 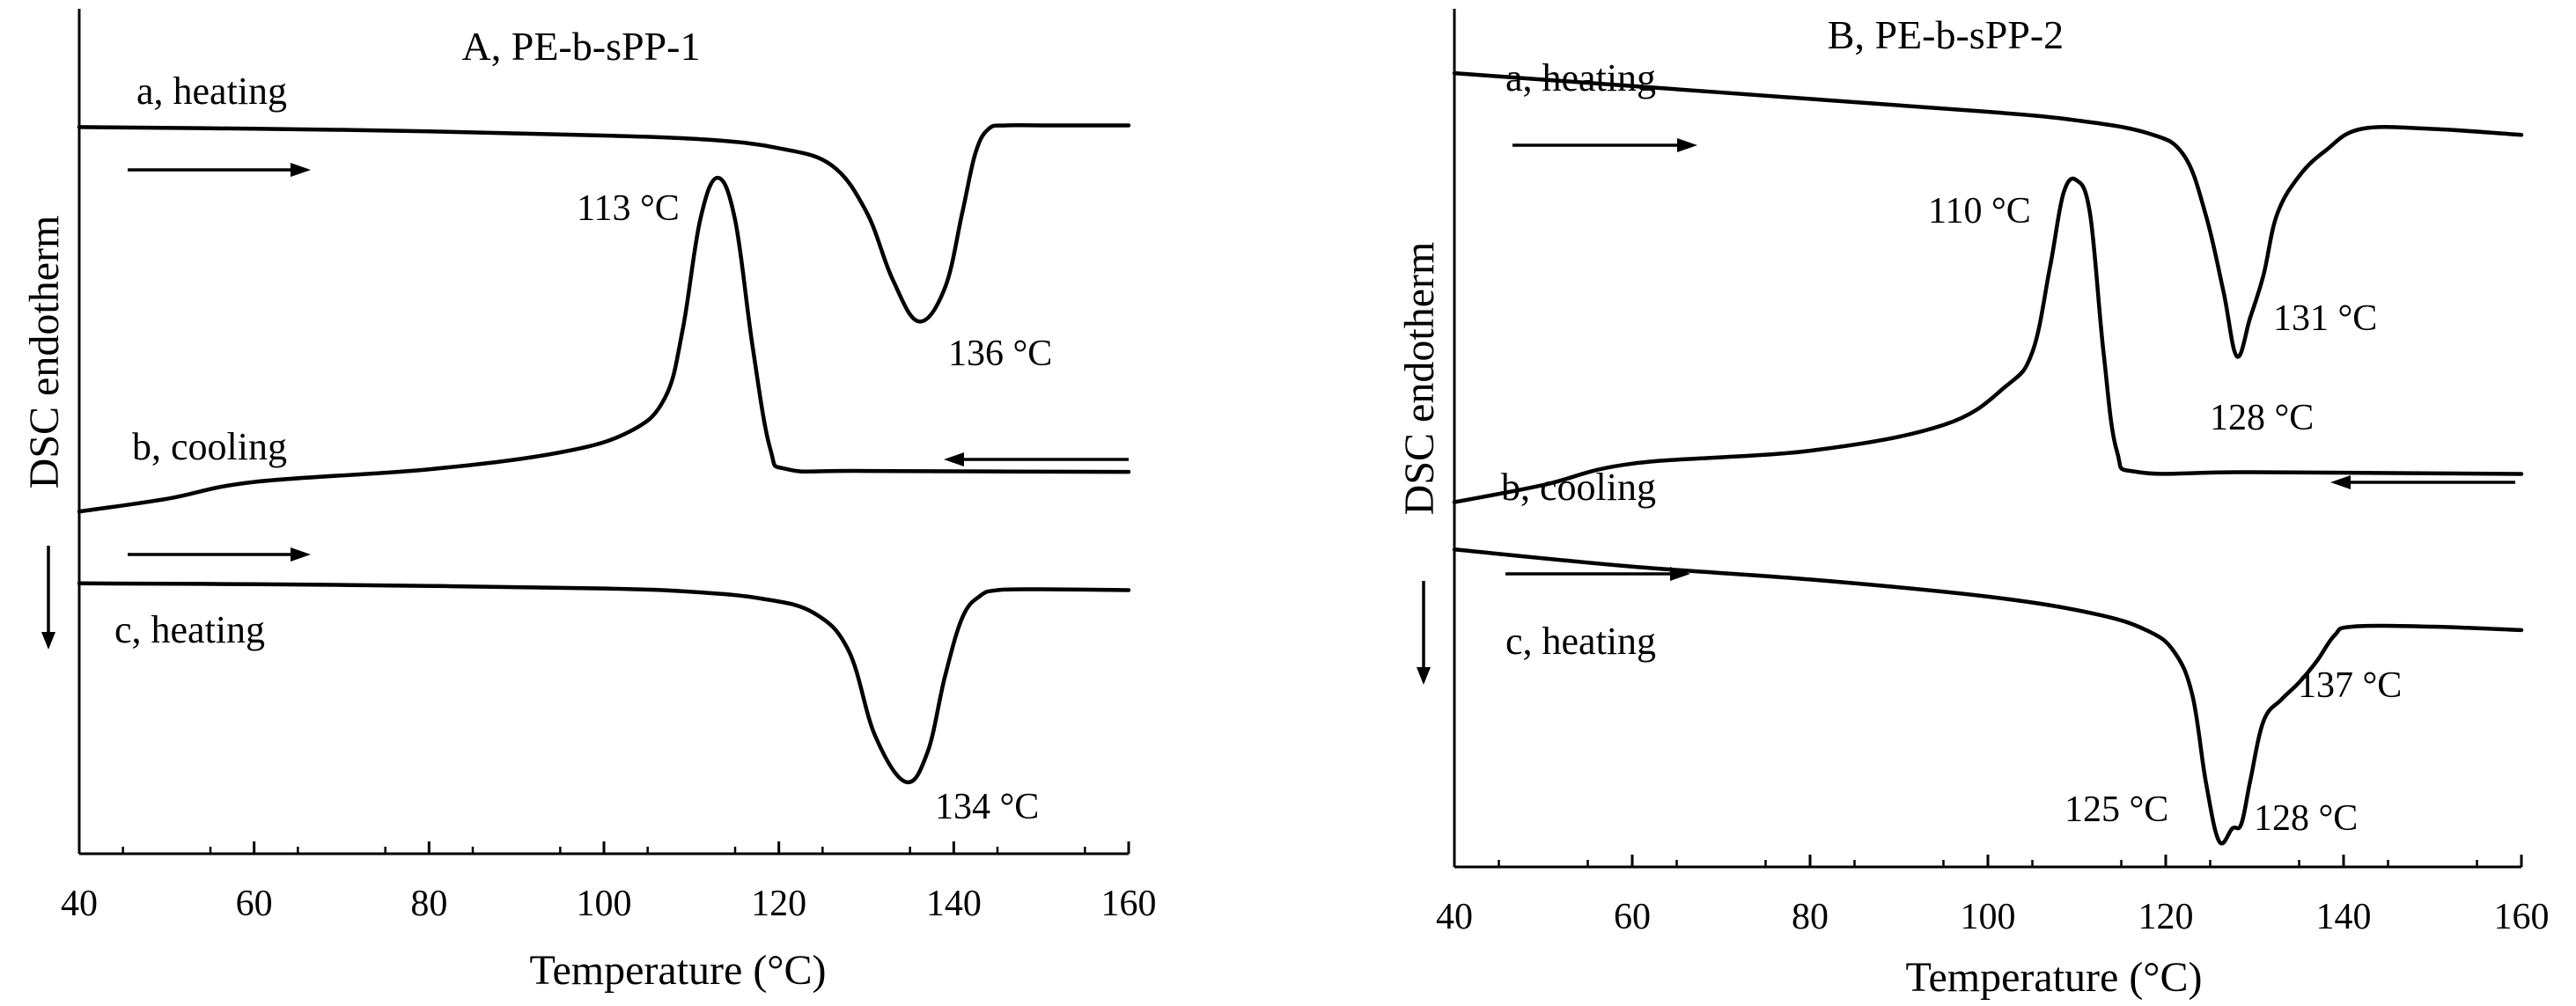 What do you see at coordinates (210, 446) in the screenshot?
I see `panel-a-series-label-b: b, cooling` at bounding box center [210, 446].